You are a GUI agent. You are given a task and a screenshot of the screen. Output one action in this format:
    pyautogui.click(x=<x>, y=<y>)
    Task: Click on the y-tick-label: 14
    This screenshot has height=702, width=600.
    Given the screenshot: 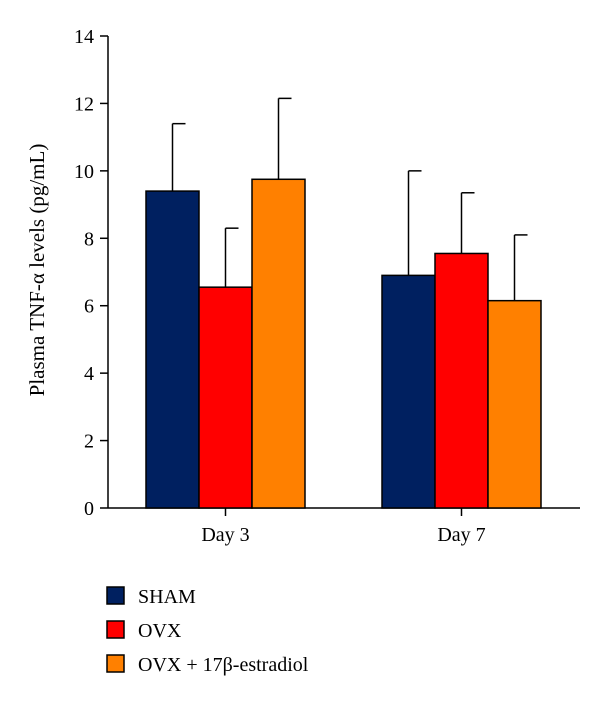 What is the action you would take?
    pyautogui.click(x=84, y=37)
    